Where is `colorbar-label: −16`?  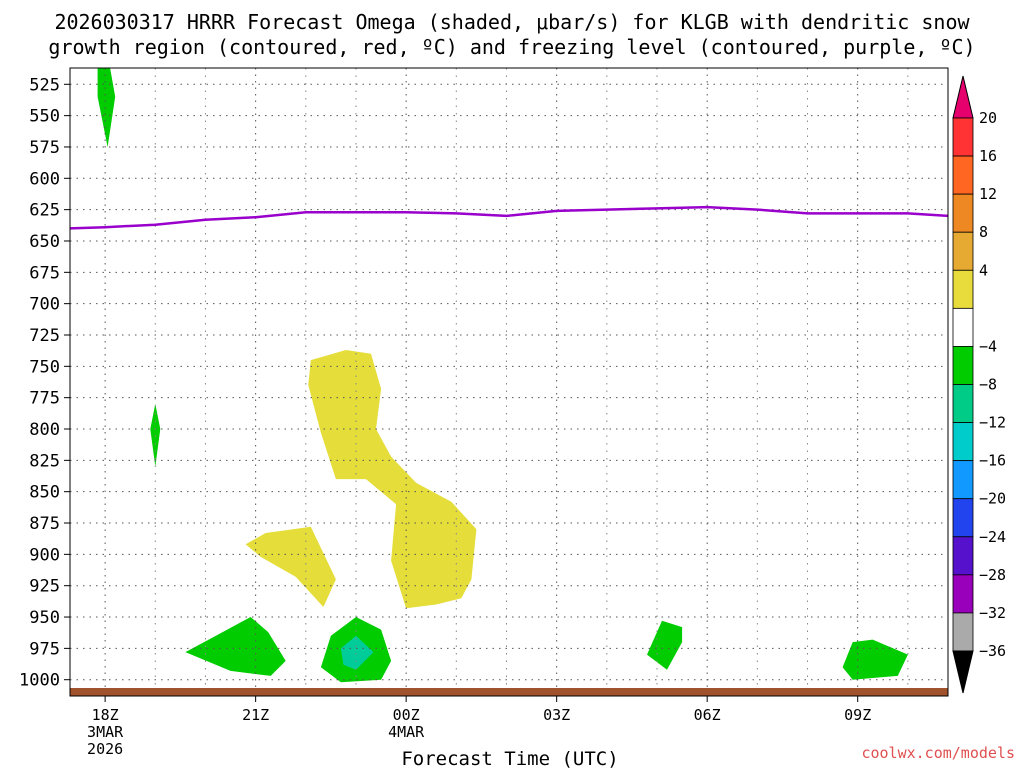
colorbar-label: −16 is located at coordinates (992, 461).